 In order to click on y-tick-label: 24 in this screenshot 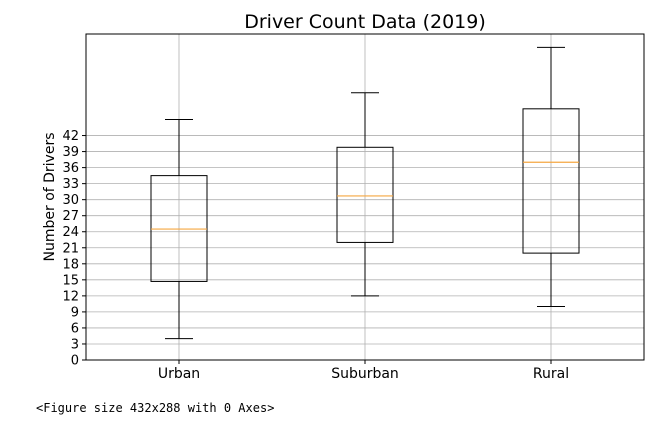, I will do `click(70, 232)`.